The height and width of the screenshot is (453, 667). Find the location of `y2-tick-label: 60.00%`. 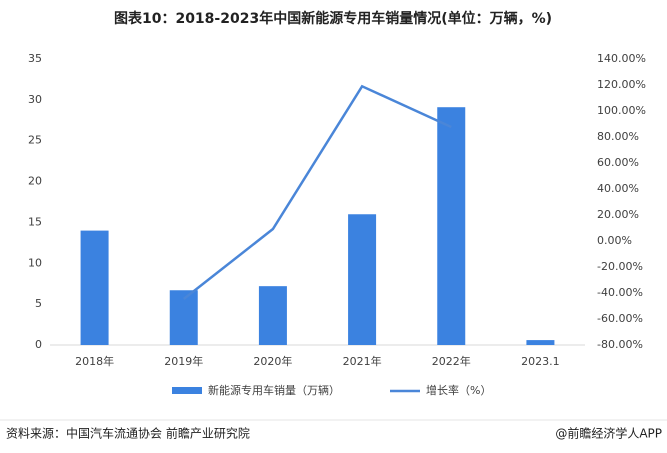

y2-tick-label: 60.00% is located at coordinates (618, 162).